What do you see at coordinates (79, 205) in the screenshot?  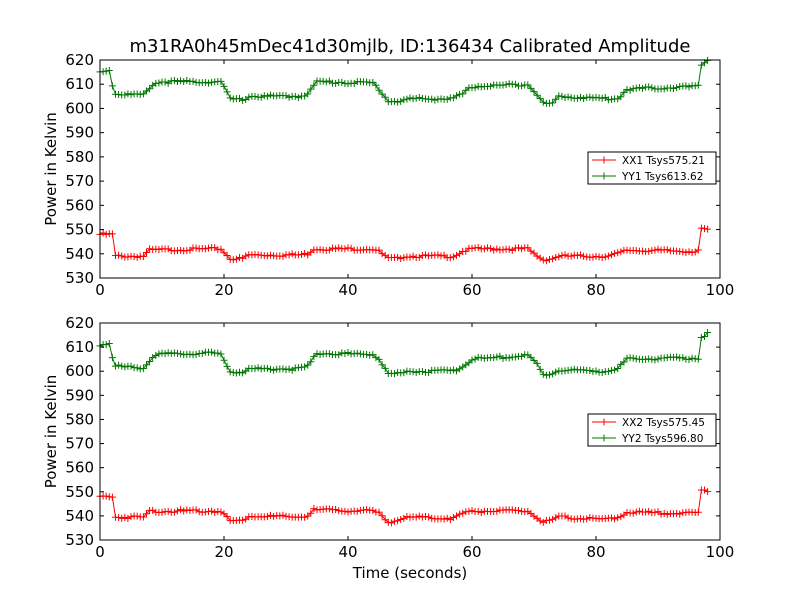 I see `y-tick-label: 560` at bounding box center [79, 205].